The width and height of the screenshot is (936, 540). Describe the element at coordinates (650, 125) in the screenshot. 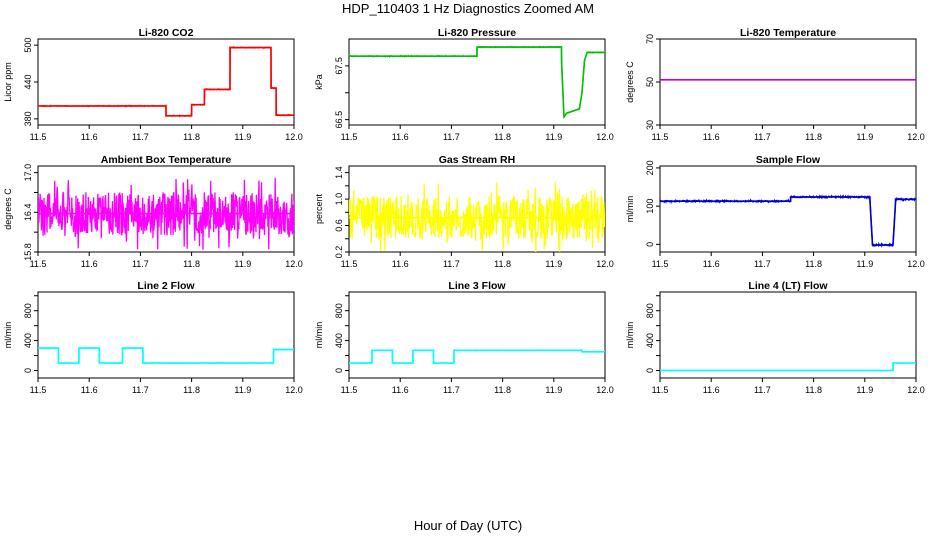

I see `y-tick-label: 30` at that location.